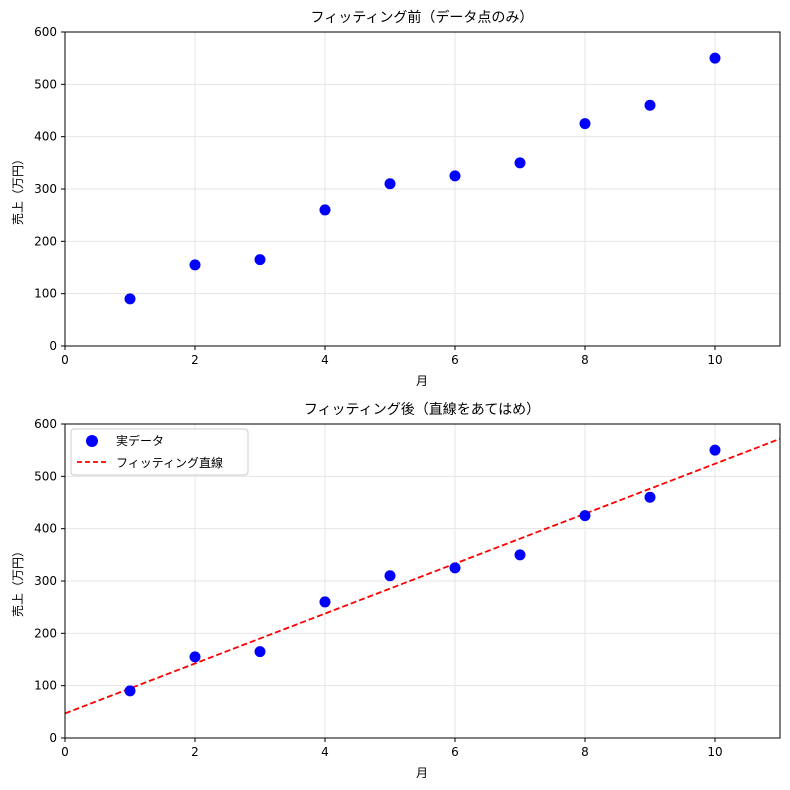 This screenshot has height=790, width=790. I want to click on legend-label-fit-line: フィッティング直線, so click(169, 462).